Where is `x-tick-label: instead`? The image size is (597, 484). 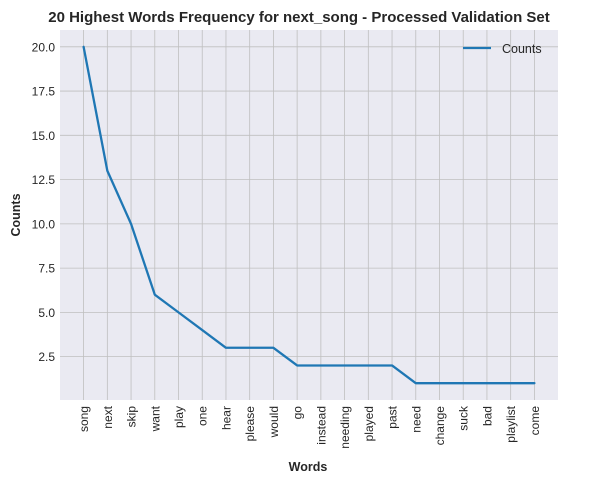
x-tick-label: instead is located at coordinates (321, 425).